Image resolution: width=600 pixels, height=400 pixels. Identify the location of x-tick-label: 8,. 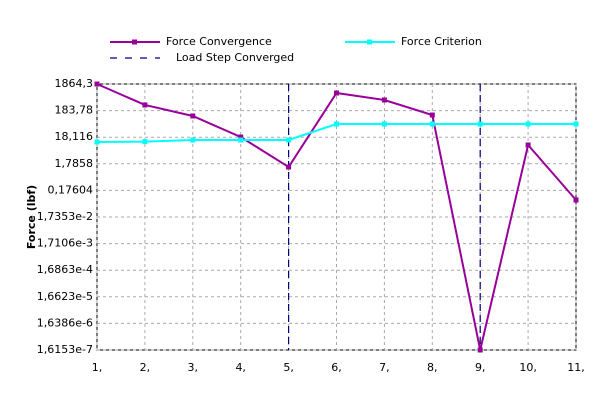
(432, 367).